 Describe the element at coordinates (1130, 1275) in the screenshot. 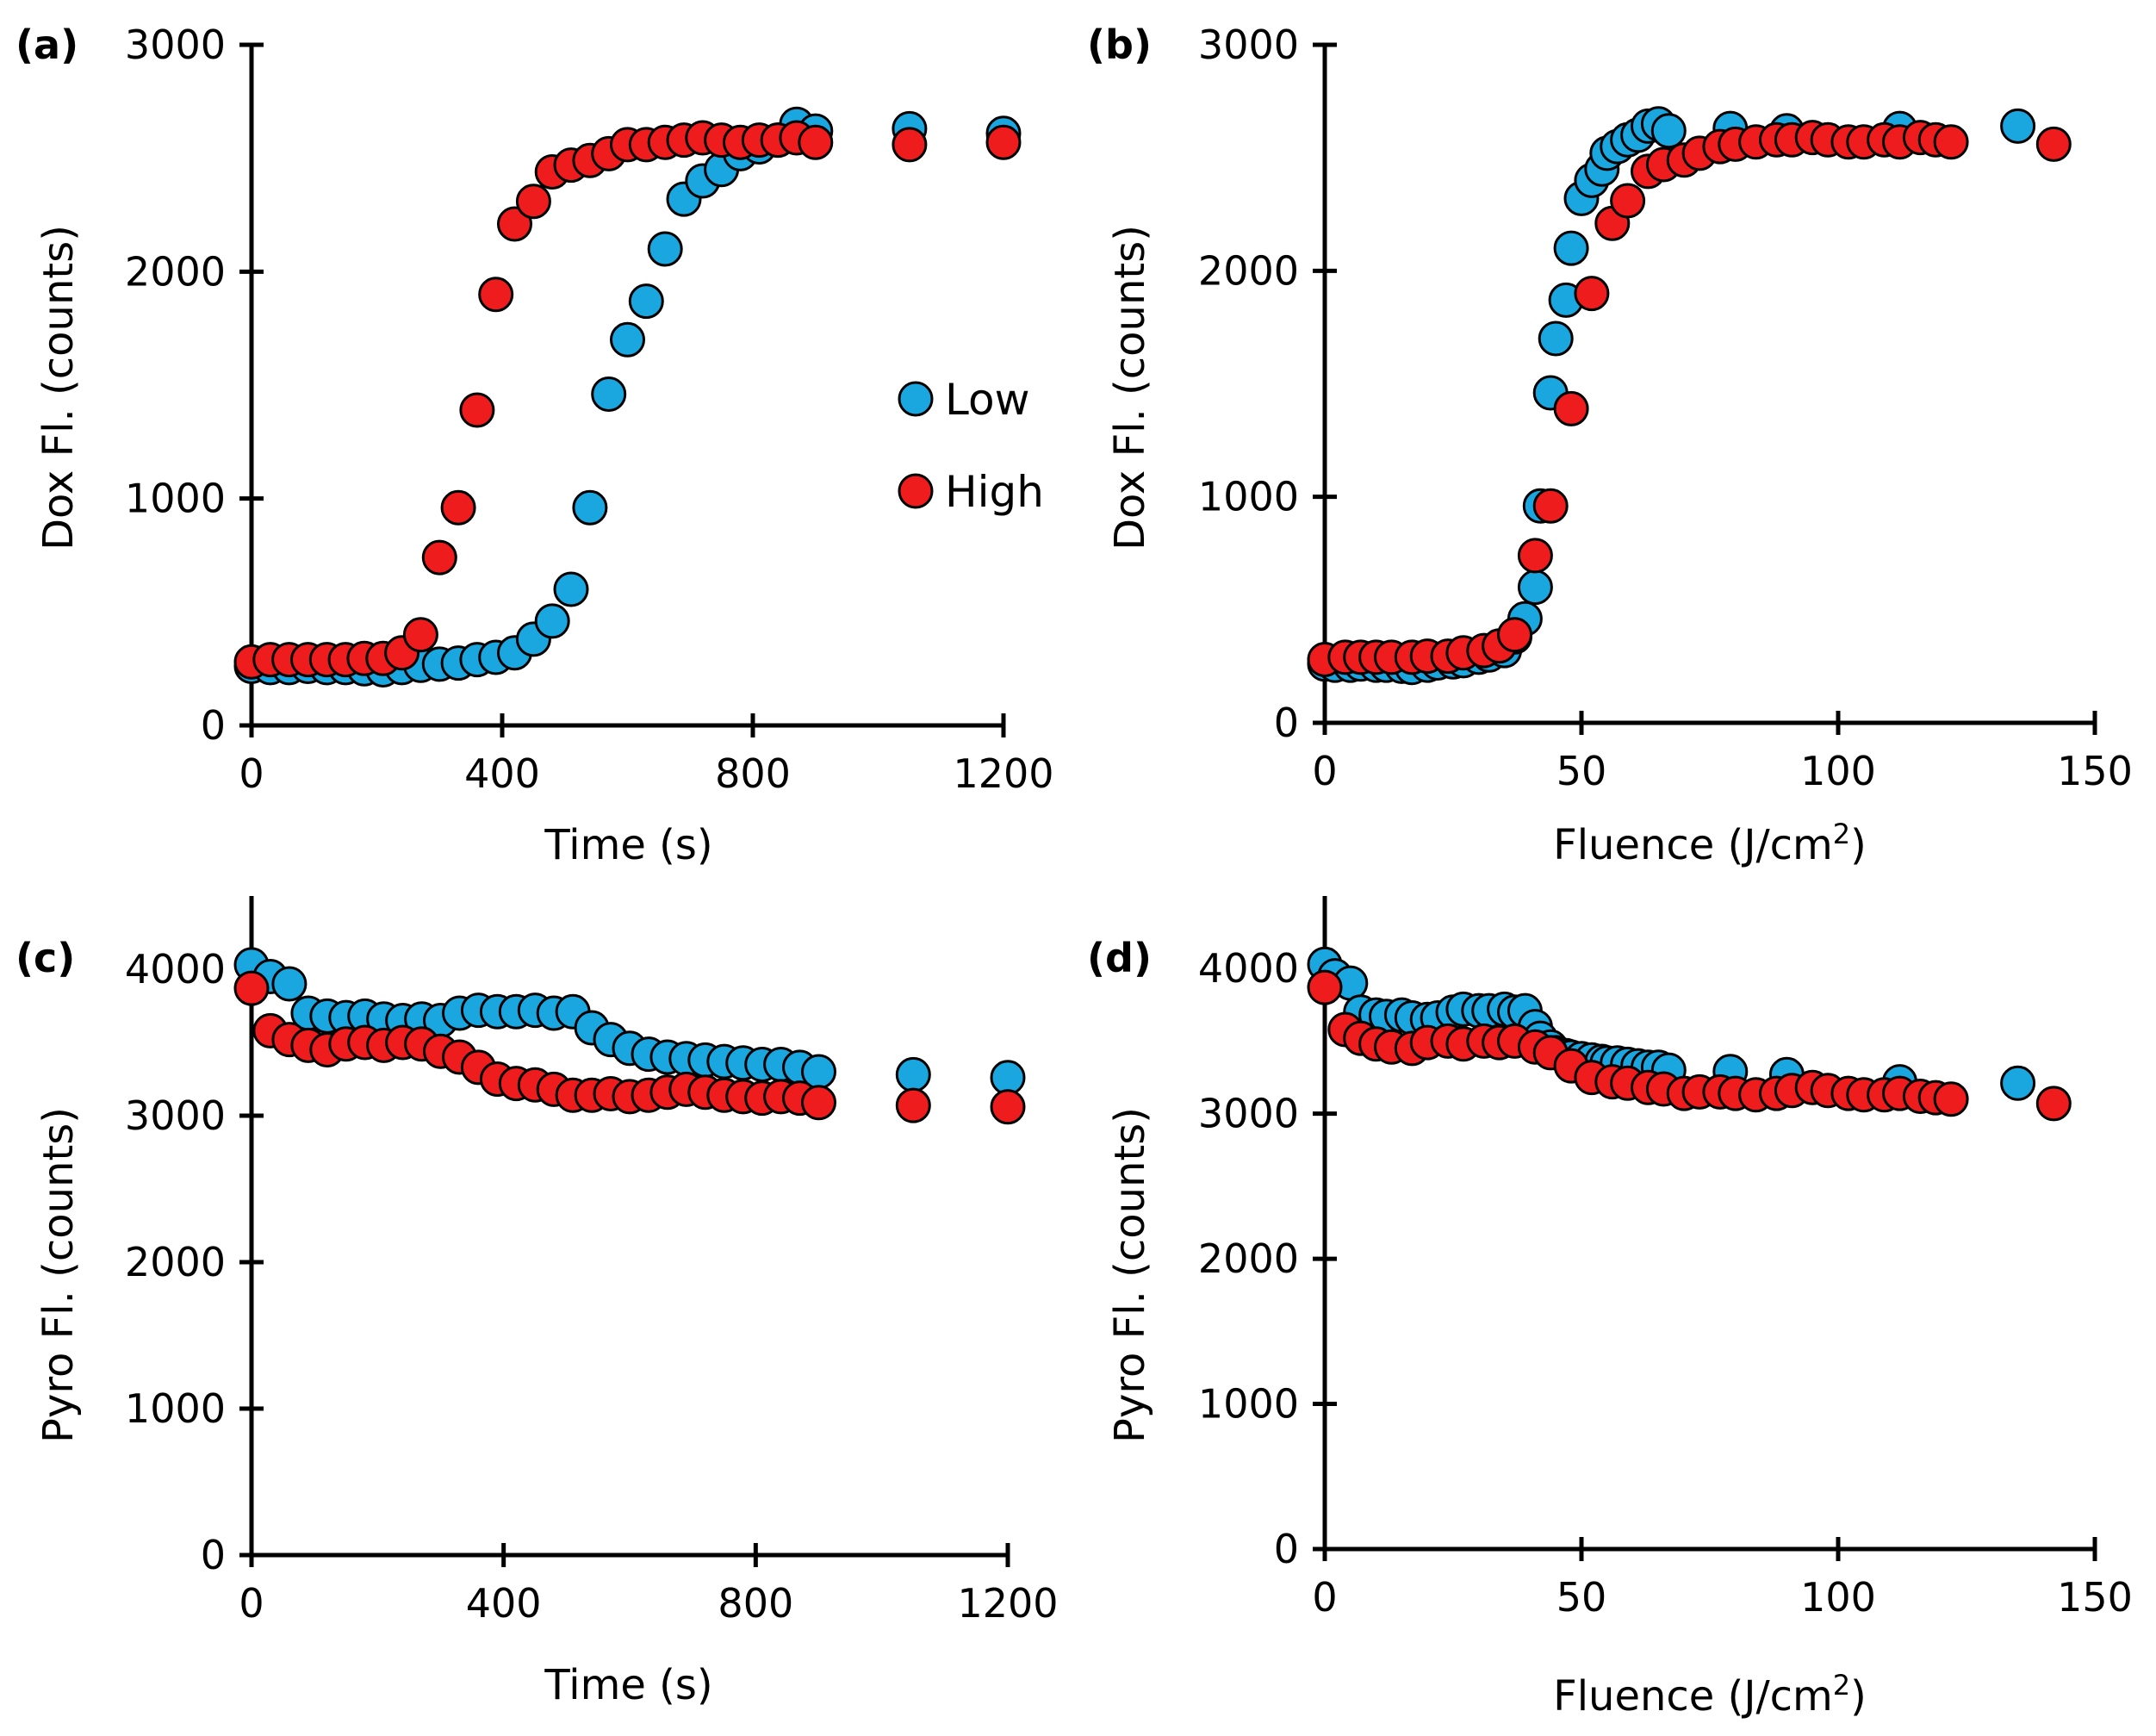

I see `panel-d-ylabel: Pyro Fl. (counts)` at that location.